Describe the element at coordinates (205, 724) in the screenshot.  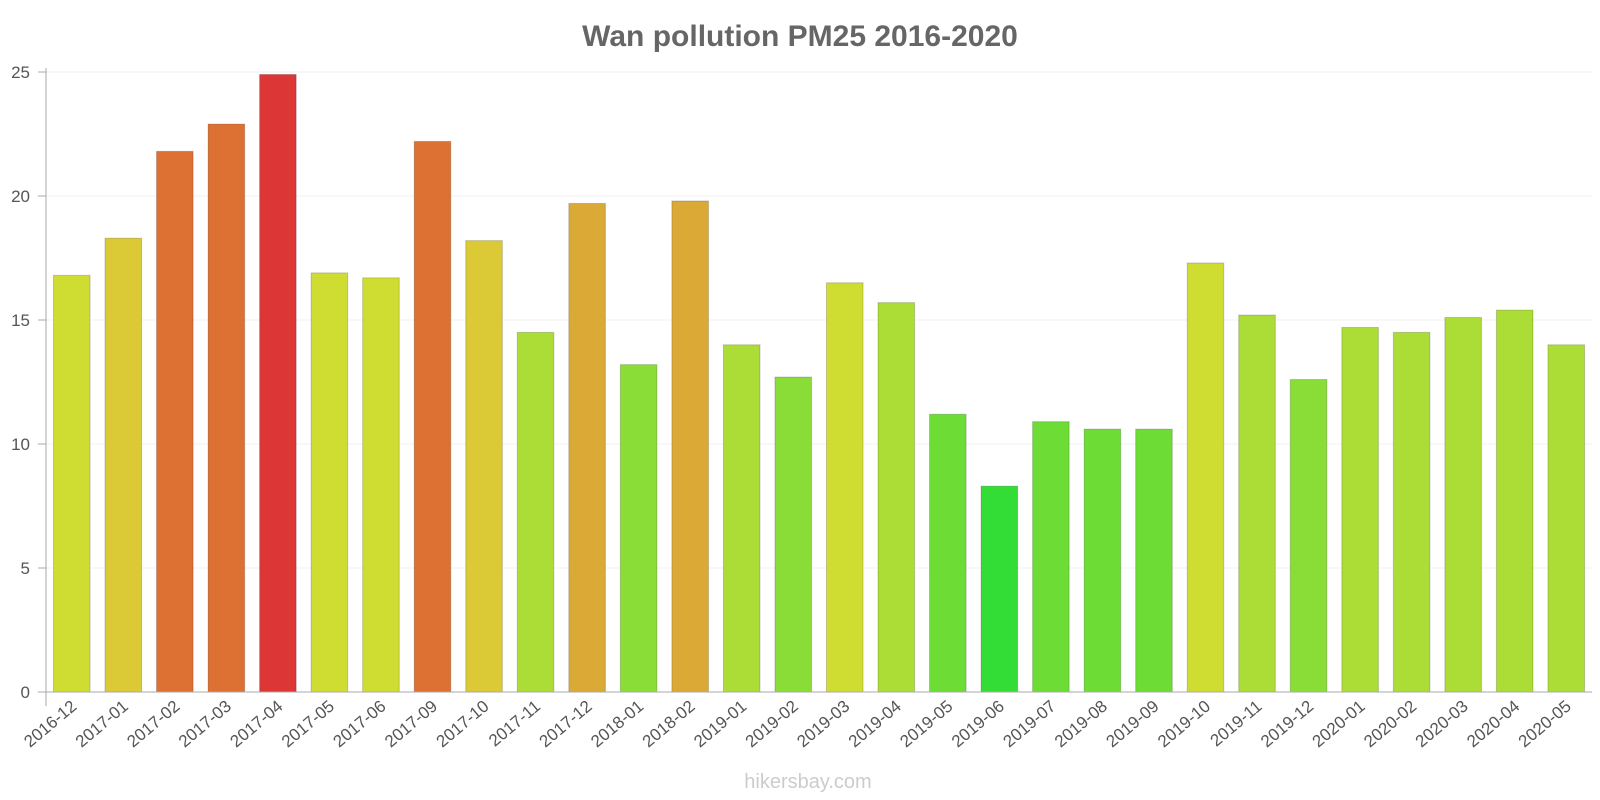
I see `x-tick-label: 2017-03` at that location.